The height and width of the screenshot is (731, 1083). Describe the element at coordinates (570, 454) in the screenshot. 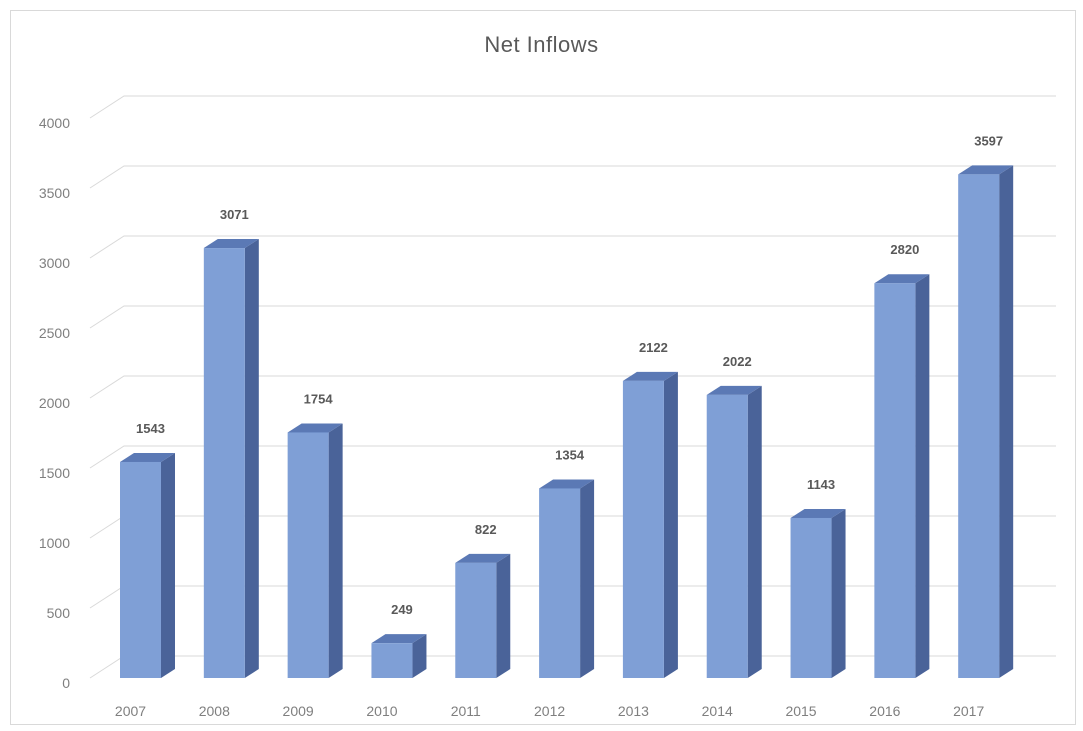

I see `data-label: 1354` at that location.